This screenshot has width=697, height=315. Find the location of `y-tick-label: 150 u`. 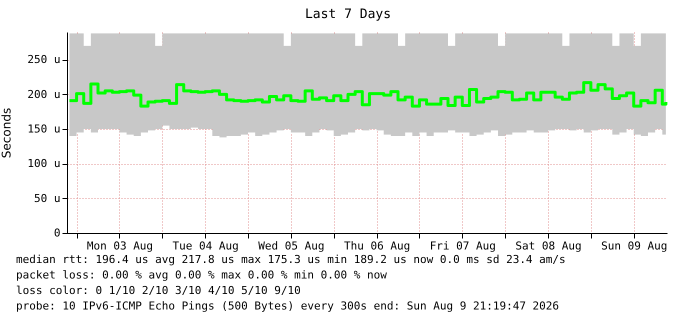

y-tick-label: 150 u is located at coordinates (43, 129).